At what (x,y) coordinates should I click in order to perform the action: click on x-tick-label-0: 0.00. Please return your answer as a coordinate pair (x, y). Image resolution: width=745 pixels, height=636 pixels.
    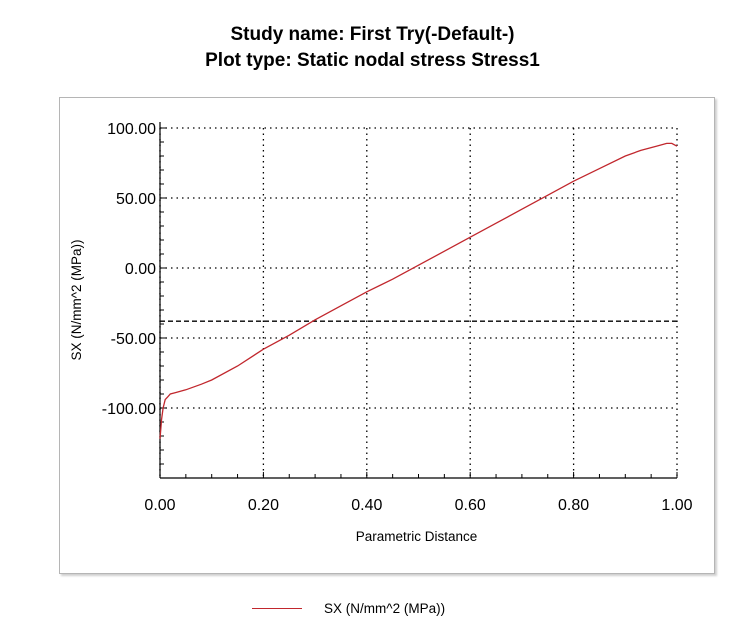
    Looking at the image, I should click on (159, 505).